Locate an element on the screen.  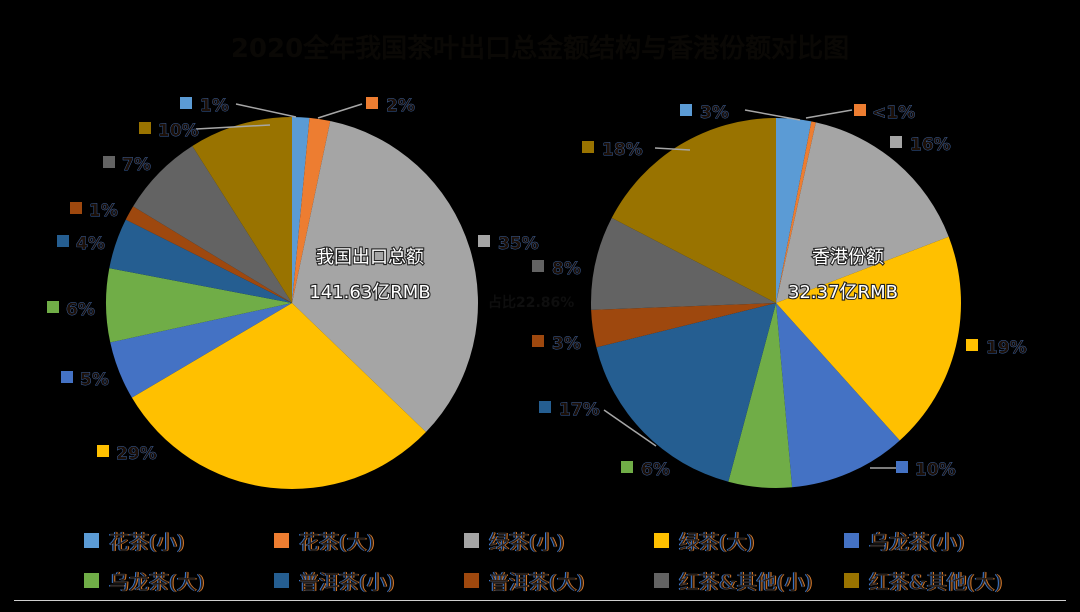
legend-item-hongcha-small: 红茶&其他(小) is located at coordinates (749, 580).